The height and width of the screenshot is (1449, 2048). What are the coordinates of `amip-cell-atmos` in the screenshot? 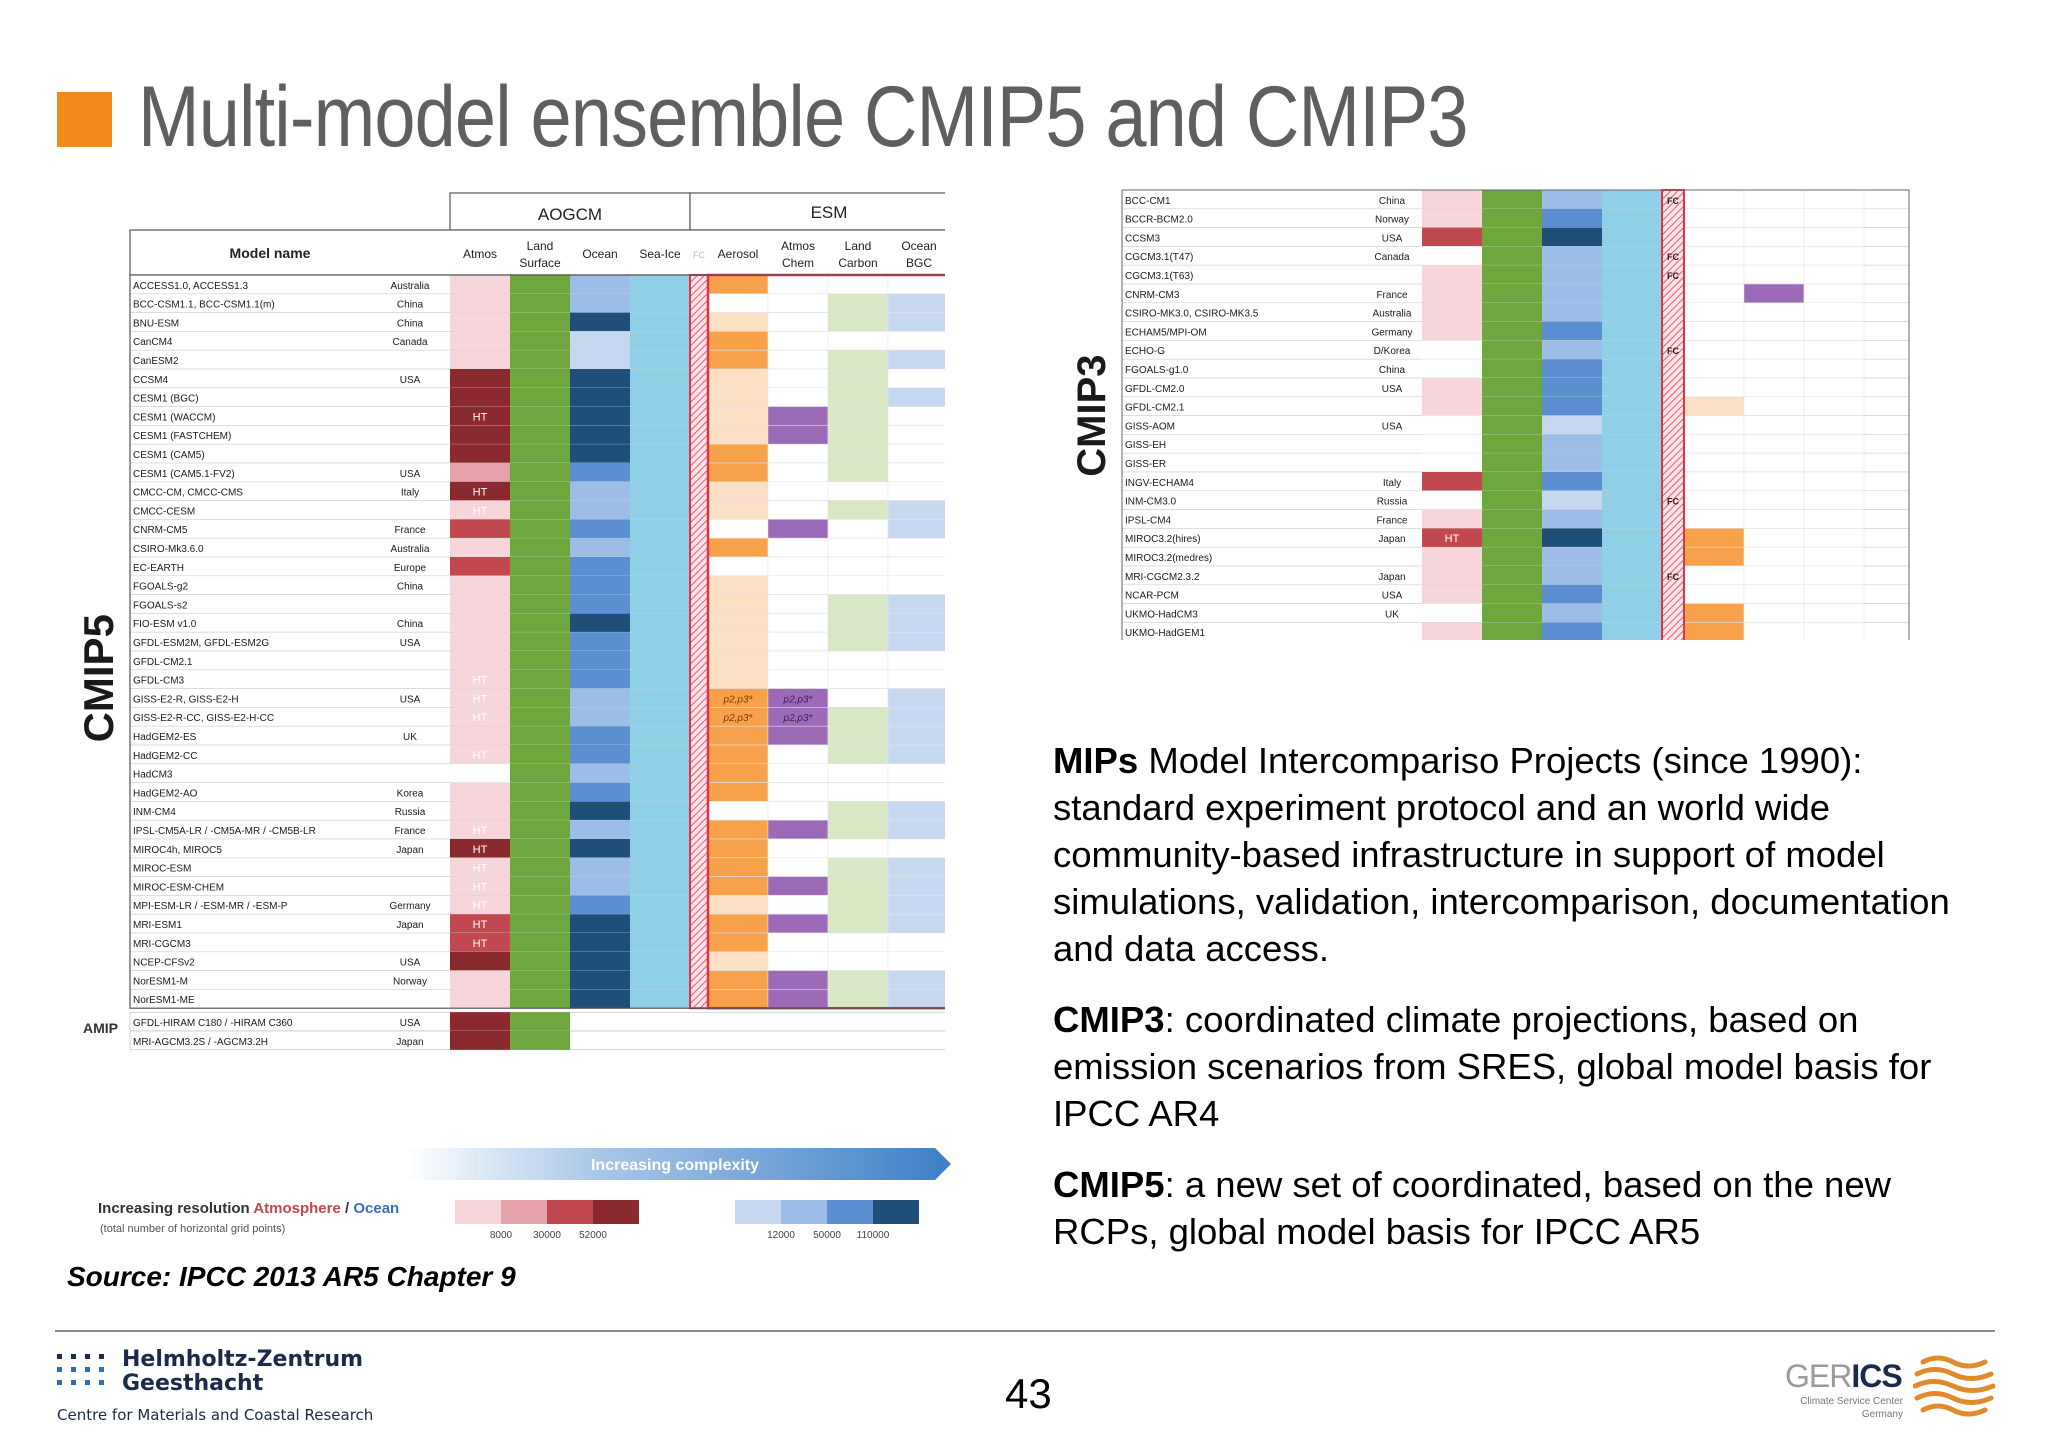 It's located at (480, 1021).